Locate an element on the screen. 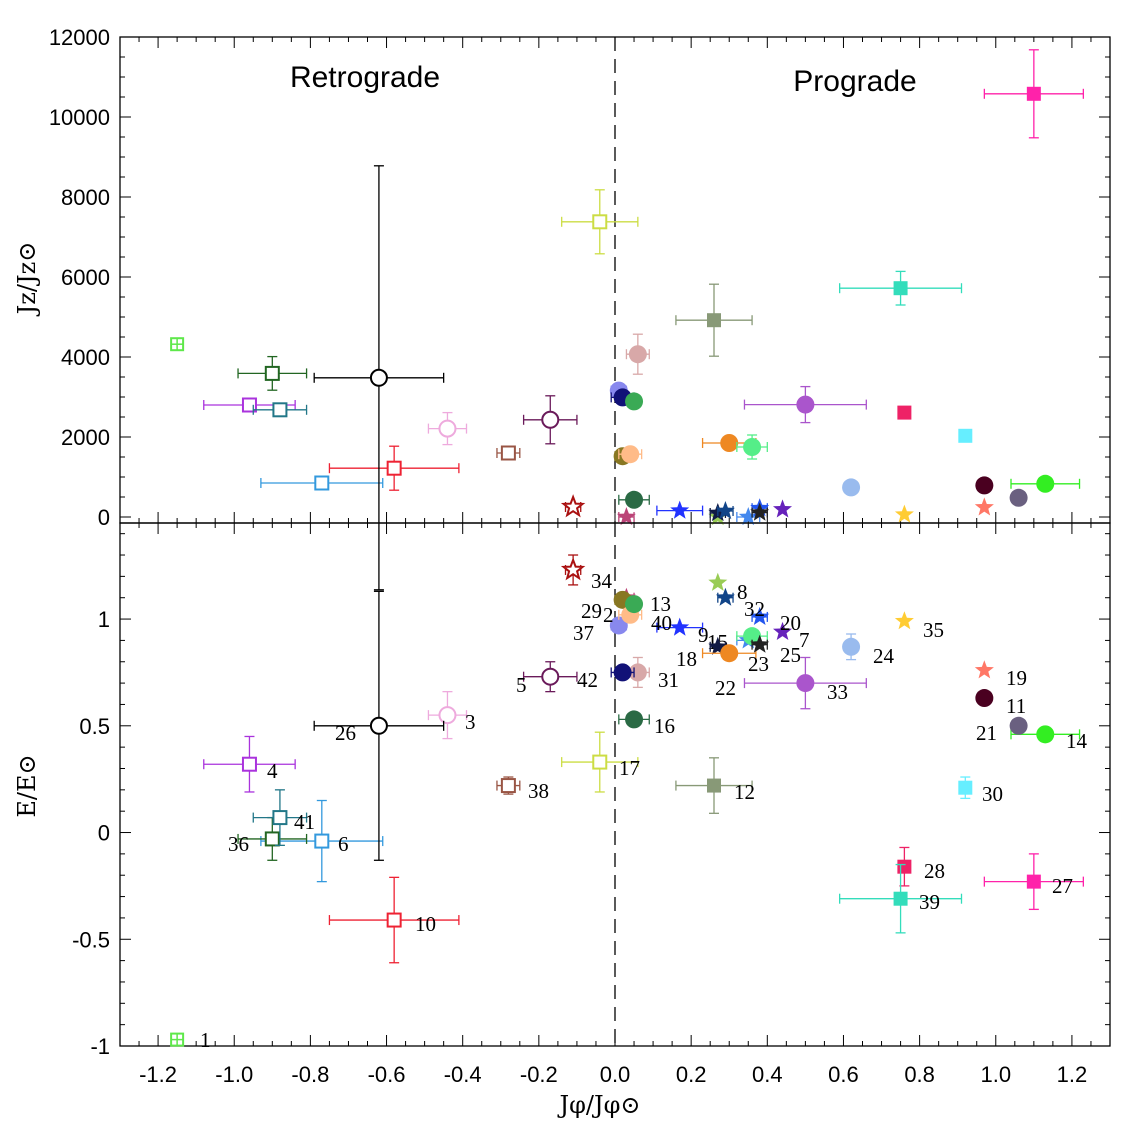 The height and width of the screenshot is (1126, 1126). data-point-6: 6 is located at coordinates (322, 841).